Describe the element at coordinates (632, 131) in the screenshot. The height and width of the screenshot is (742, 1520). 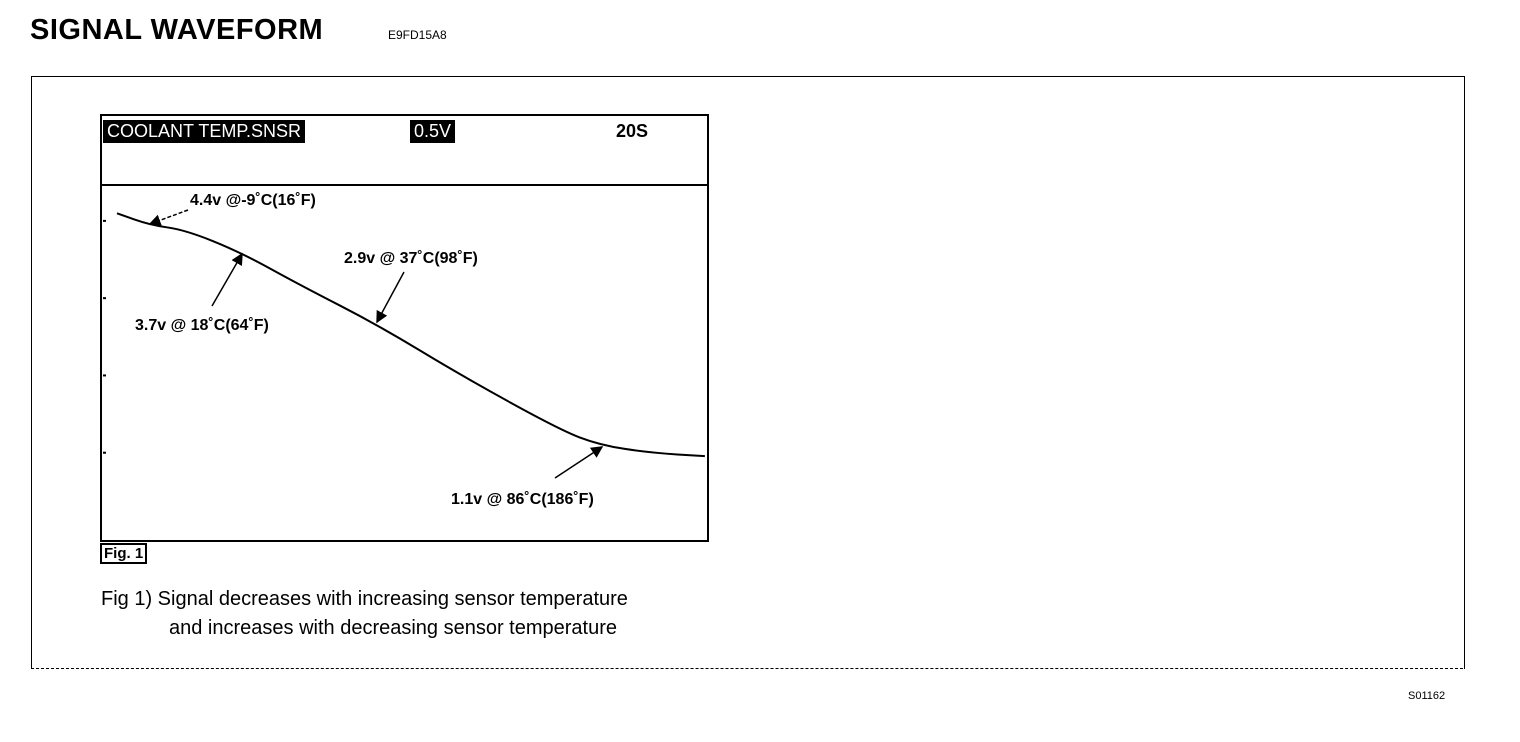
I see `time-scale-label: 20S` at that location.